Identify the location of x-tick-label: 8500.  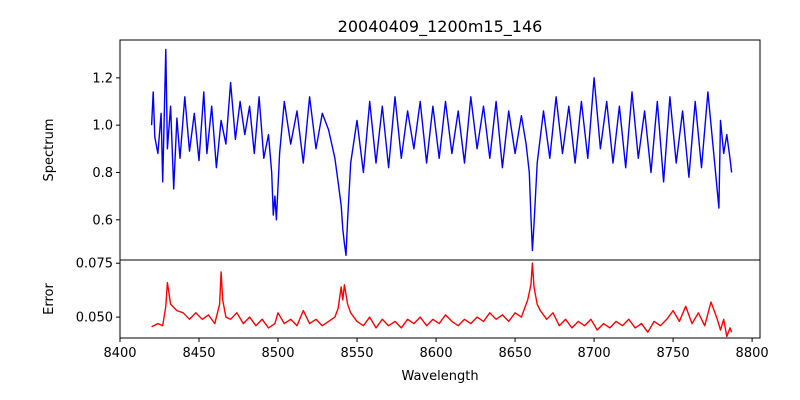
(277, 353).